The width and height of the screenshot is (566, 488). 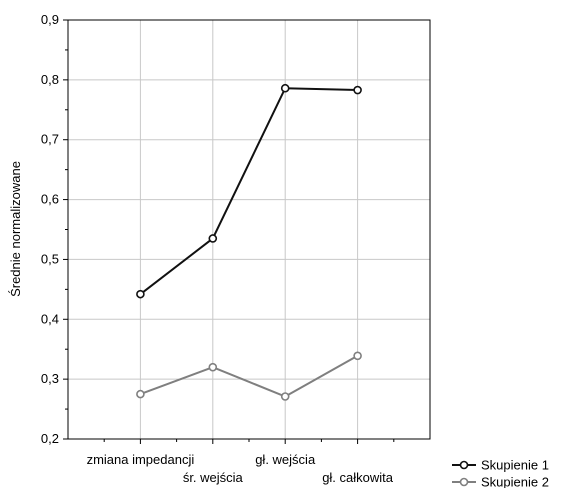 What do you see at coordinates (50, 318) in the screenshot?
I see `y-tick-label: 0,4` at bounding box center [50, 318].